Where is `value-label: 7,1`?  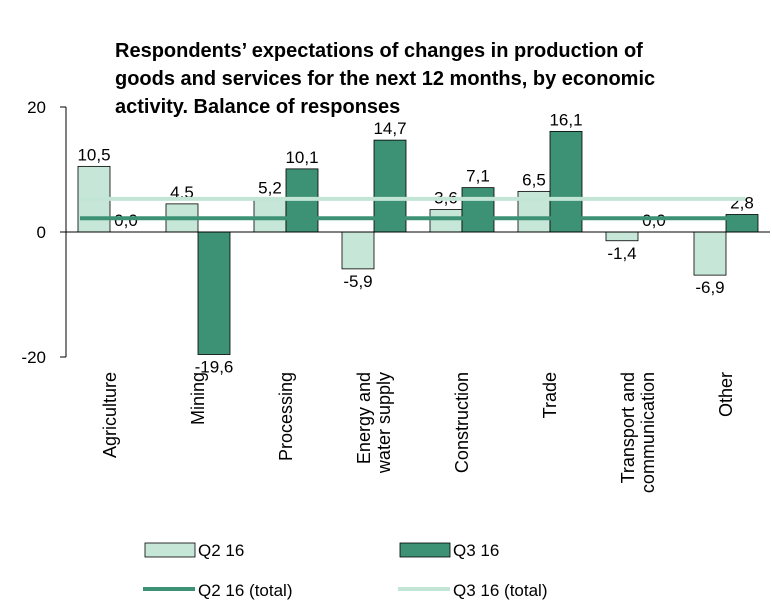
value-label: 7,1 is located at coordinates (478, 176).